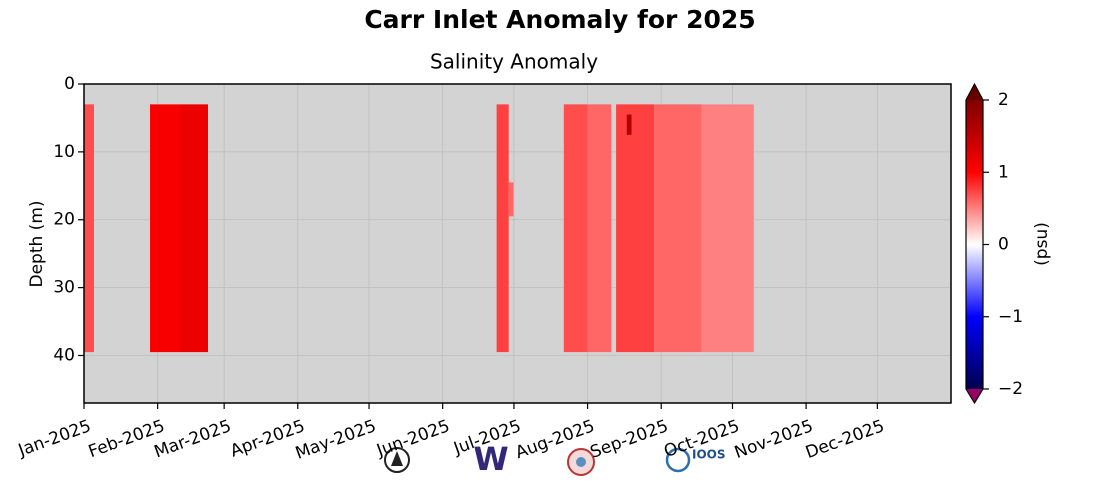  Describe the element at coordinates (64, 220) in the screenshot. I see `y-tick-label: 20` at that location.